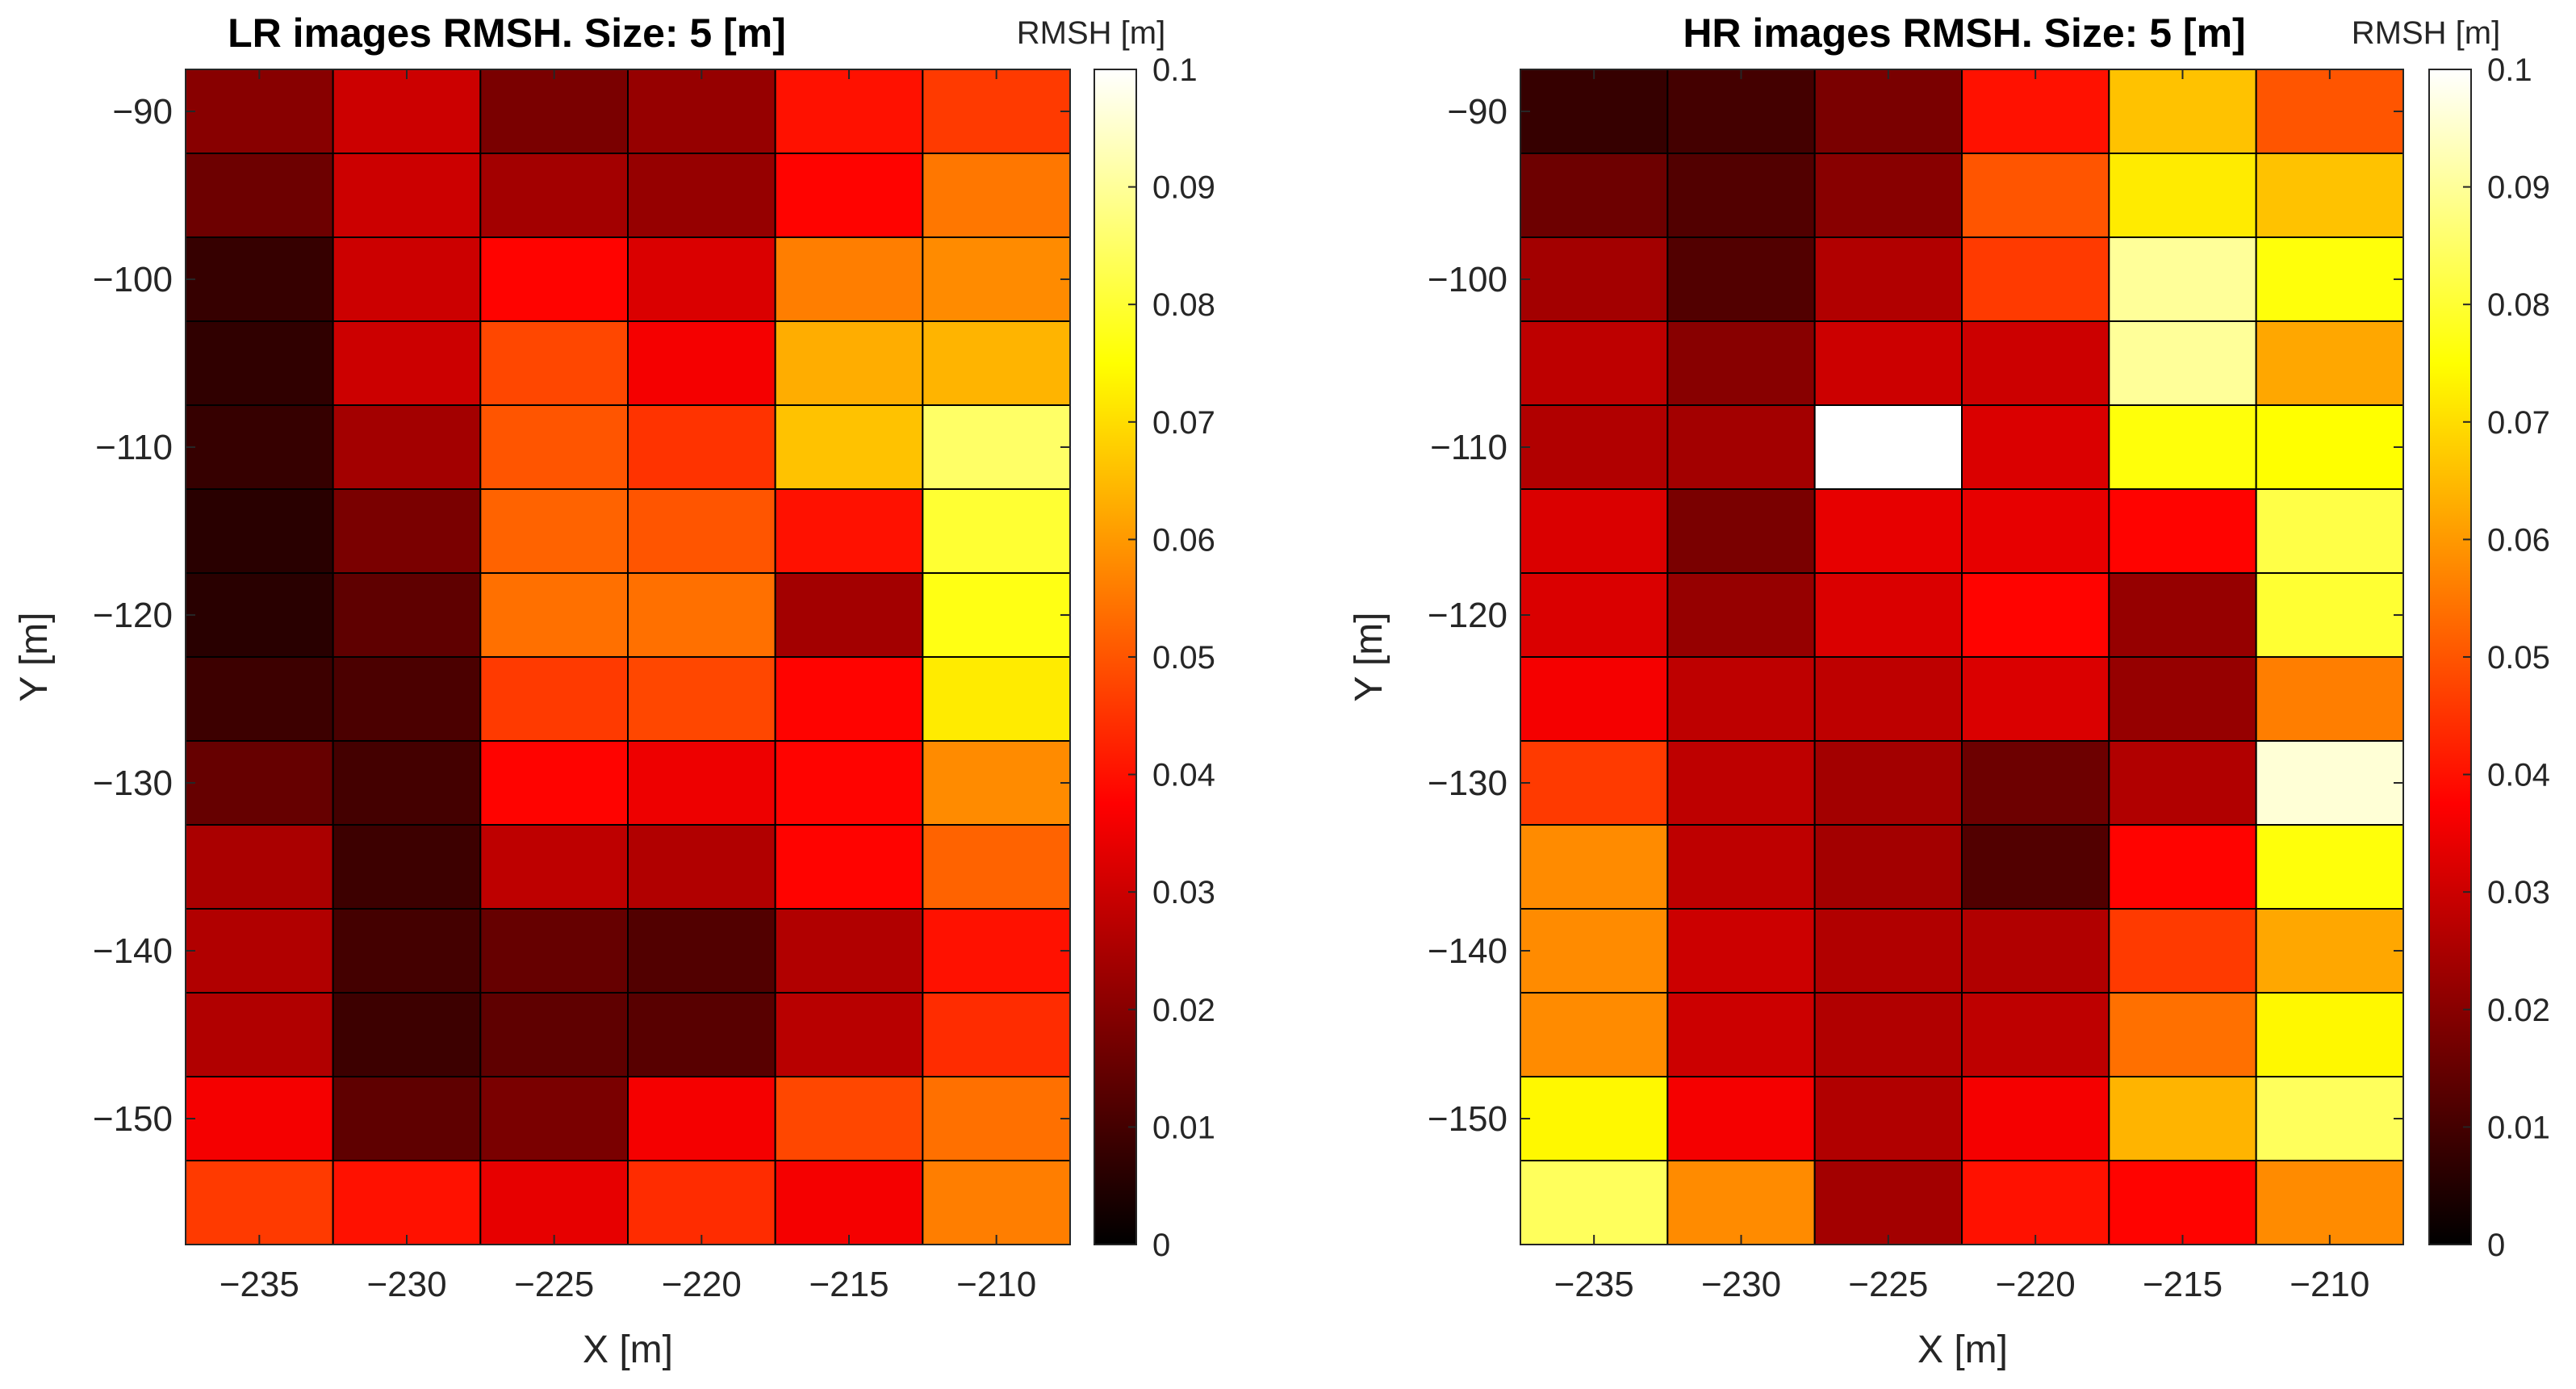 The image size is (2576, 1389). I want to click on colorbar-tick-label: 0.08, so click(2518, 305).